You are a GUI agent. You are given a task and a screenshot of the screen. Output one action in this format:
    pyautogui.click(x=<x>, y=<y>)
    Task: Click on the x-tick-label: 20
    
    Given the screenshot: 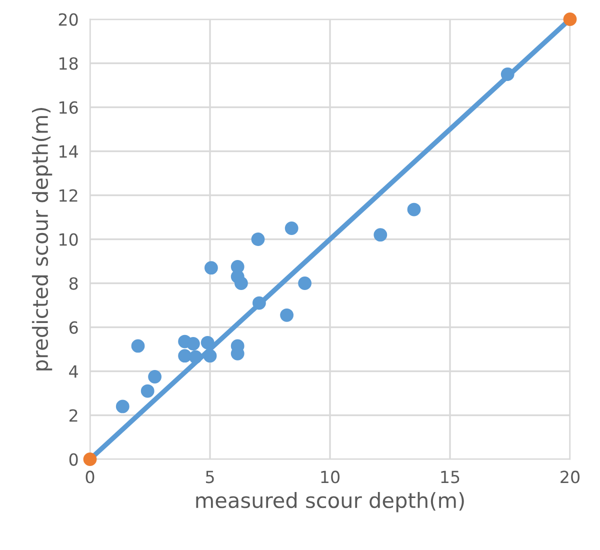 What is the action you would take?
    pyautogui.click(x=570, y=477)
    